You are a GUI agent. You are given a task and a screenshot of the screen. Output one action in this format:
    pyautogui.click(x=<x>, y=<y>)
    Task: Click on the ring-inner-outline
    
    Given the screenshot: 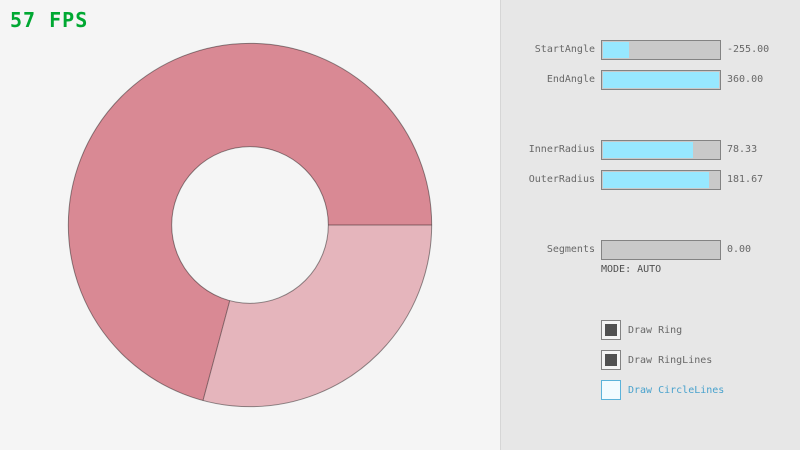 What is the action you would take?
    pyautogui.click(x=250, y=225)
    